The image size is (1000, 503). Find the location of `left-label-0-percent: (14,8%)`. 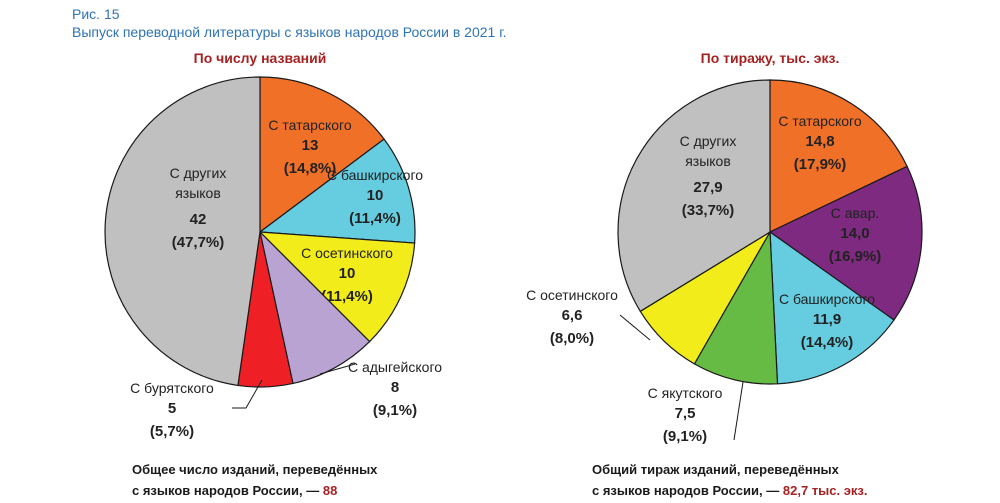

left-label-0-percent: (14,8%) is located at coordinates (310, 168).